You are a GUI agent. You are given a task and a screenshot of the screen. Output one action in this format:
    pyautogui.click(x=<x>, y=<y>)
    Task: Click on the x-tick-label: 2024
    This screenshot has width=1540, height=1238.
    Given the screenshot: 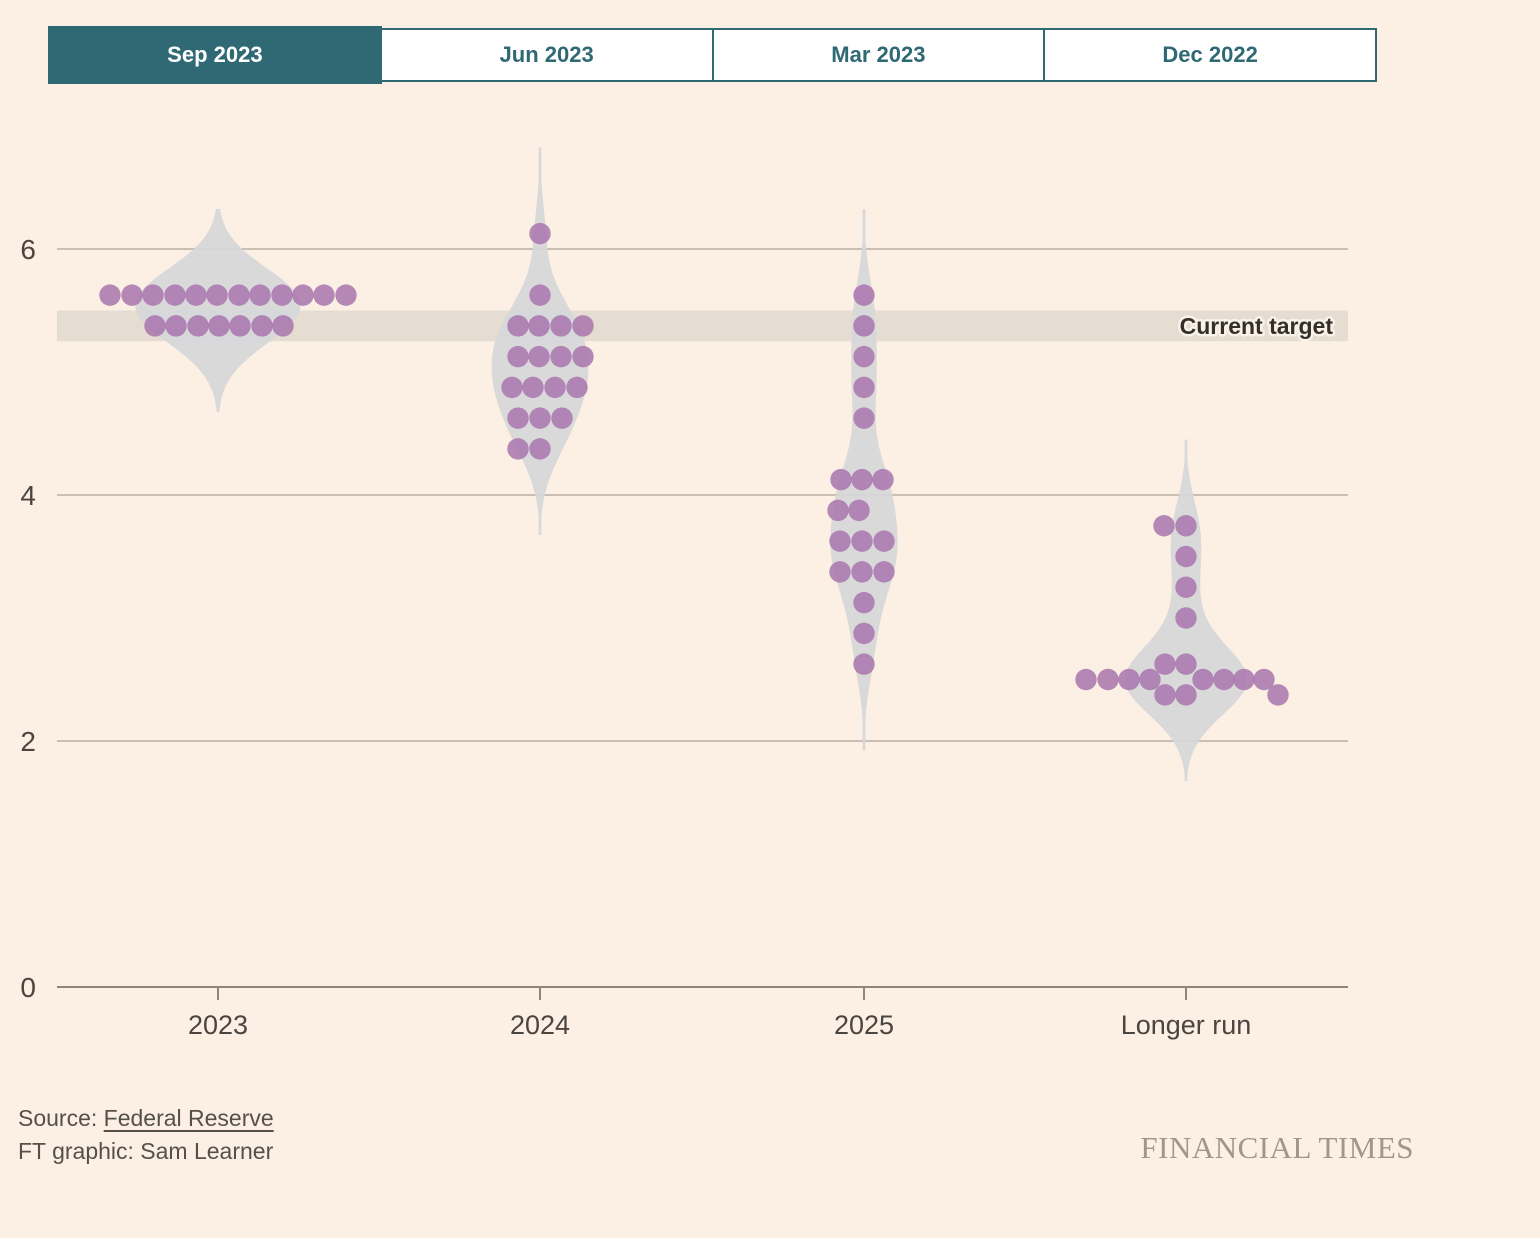 What is the action you would take?
    pyautogui.click(x=540, y=1025)
    